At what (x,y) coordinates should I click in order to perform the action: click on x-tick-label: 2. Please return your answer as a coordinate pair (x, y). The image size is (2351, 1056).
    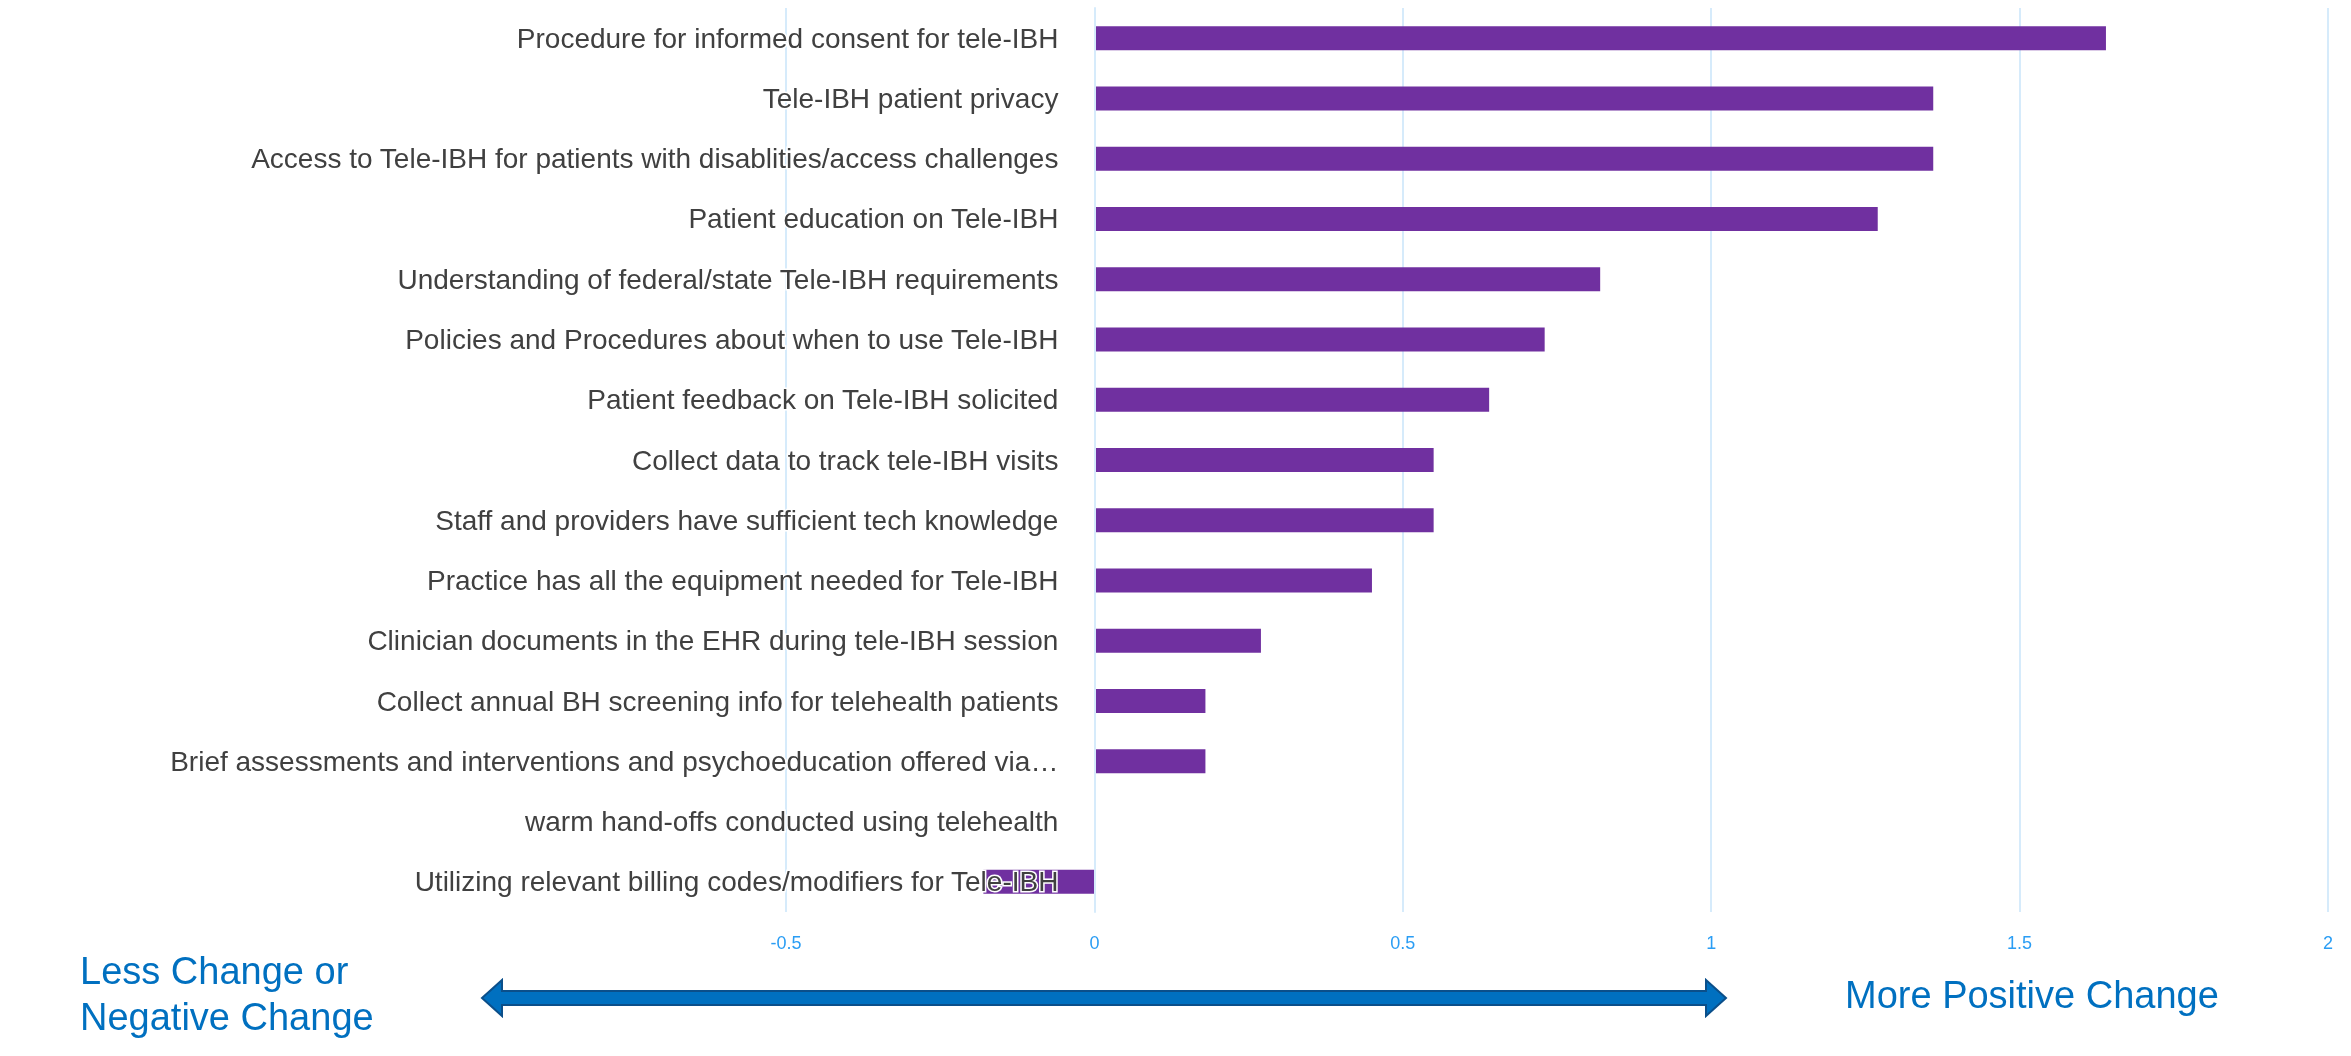
    Looking at the image, I should click on (2328, 943).